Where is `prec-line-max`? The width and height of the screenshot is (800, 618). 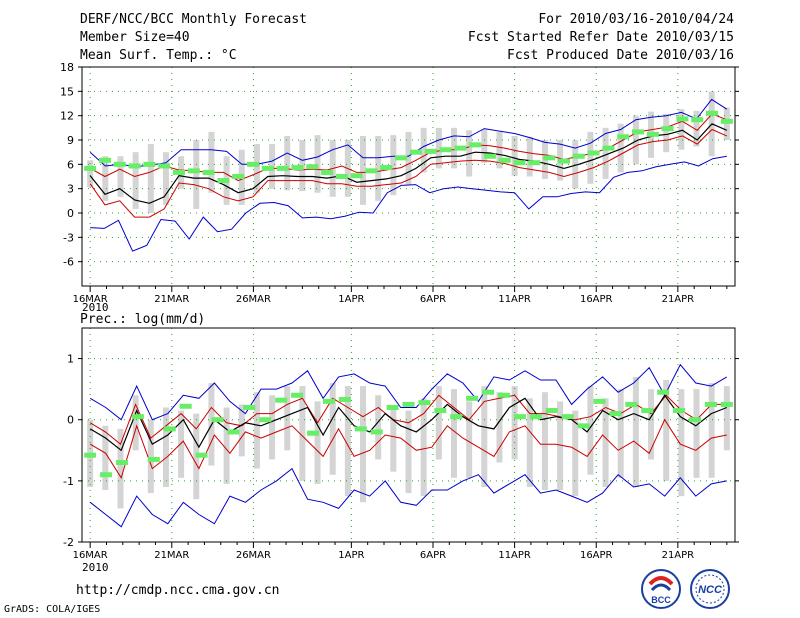
prec-line-max is located at coordinates (408, 392).